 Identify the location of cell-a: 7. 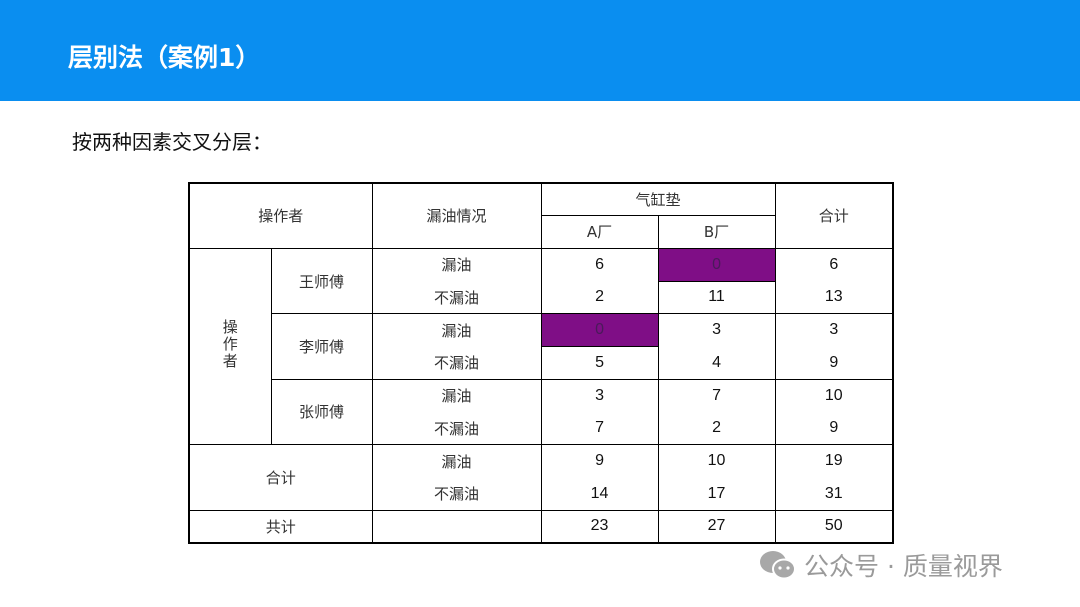
(599, 428).